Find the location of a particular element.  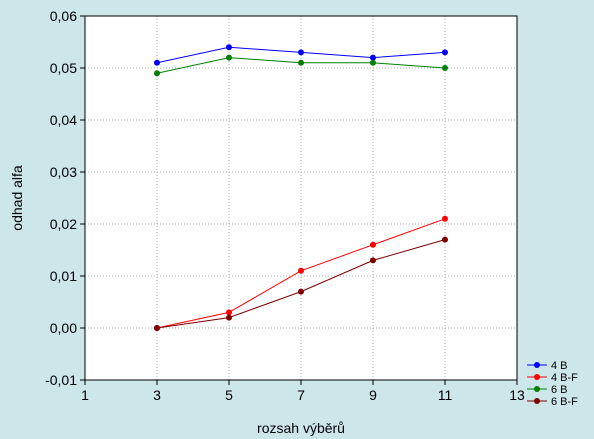

legend-label: 6 B-F is located at coordinates (564, 402).